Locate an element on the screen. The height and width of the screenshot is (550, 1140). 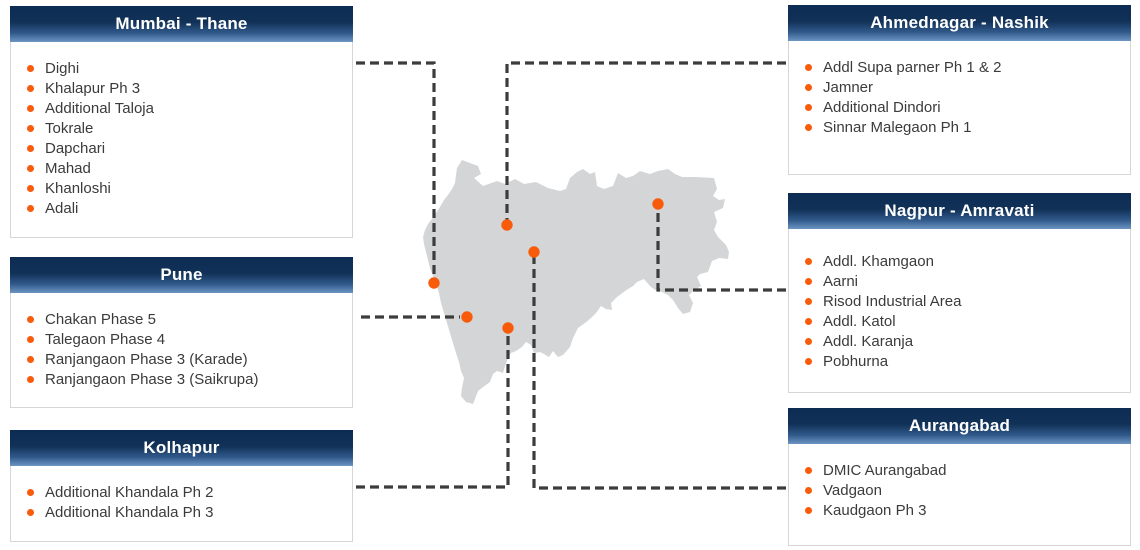
list-item: Additional Dindori is located at coordinates (959, 107).